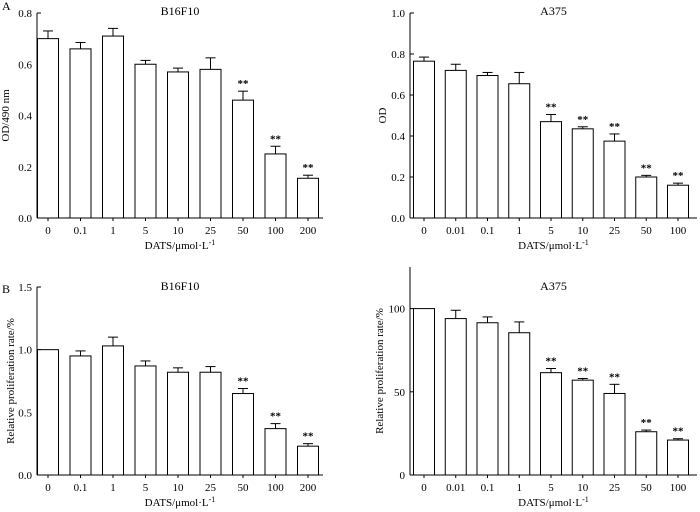  Describe the element at coordinates (6, 289) in the screenshot. I see `panel-label: B` at that location.